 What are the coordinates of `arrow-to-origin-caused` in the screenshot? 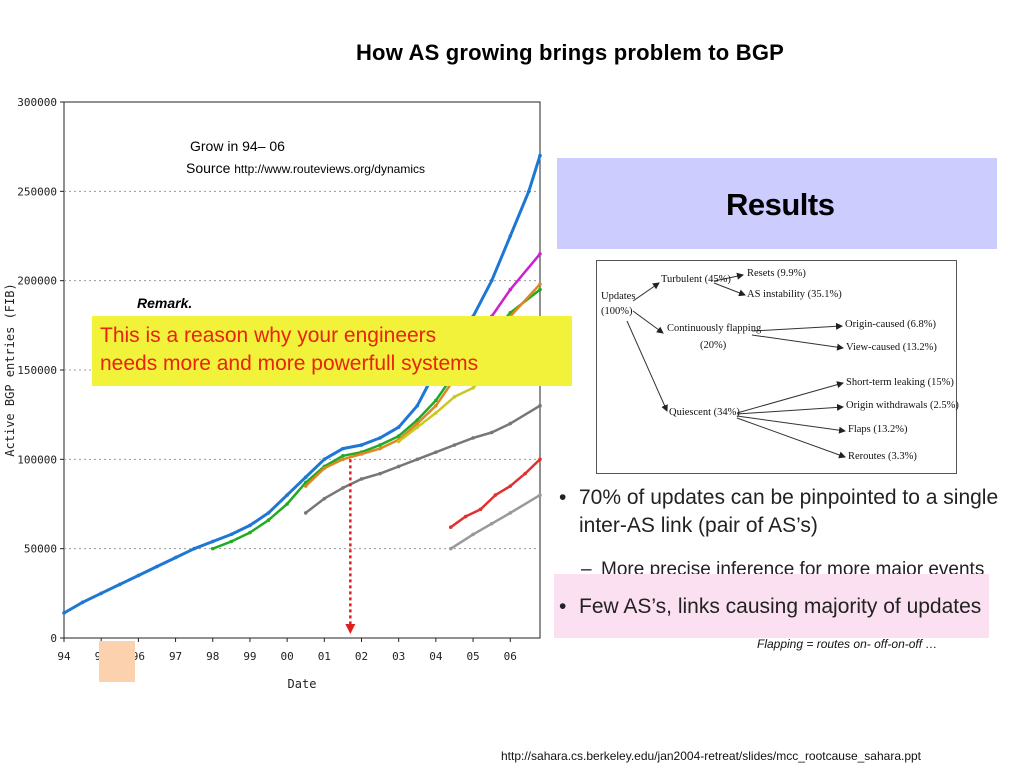 It's located at (797, 327).